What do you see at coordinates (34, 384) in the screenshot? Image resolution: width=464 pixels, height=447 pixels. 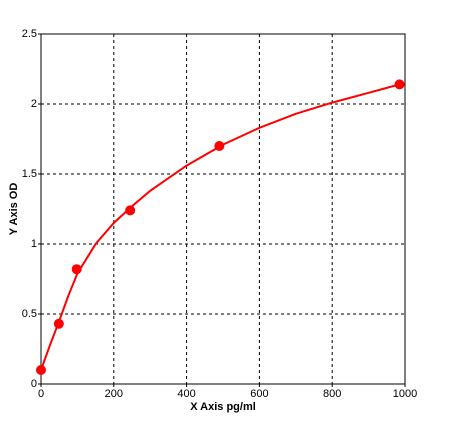 I see `y-tick-label: 0` at bounding box center [34, 384].